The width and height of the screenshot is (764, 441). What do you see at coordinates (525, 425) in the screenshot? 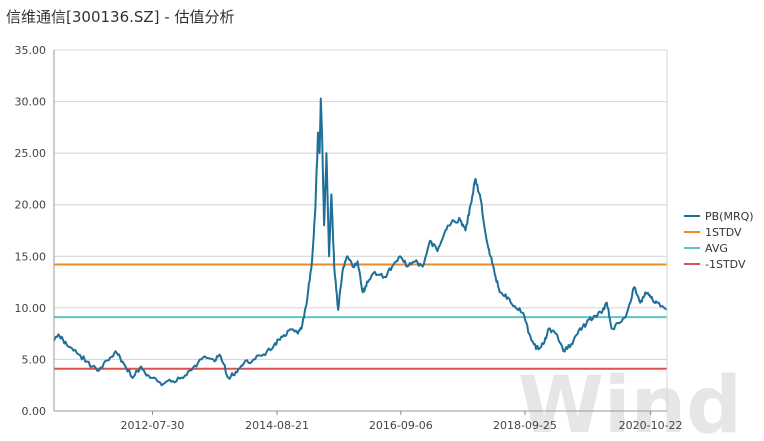
I see `x-tick-label: 2018-09-25` at bounding box center [525, 425].